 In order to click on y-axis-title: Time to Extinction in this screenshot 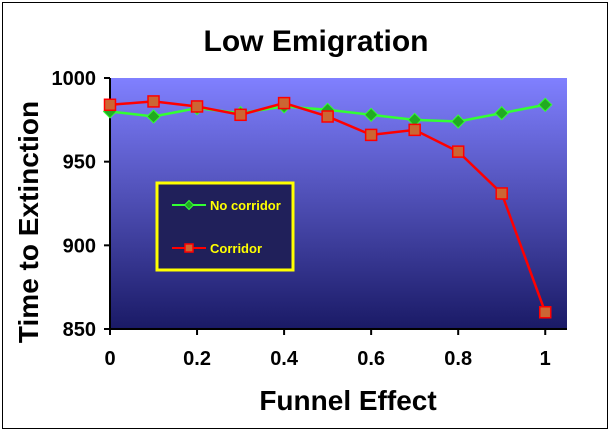, I will do `click(28, 222)`.